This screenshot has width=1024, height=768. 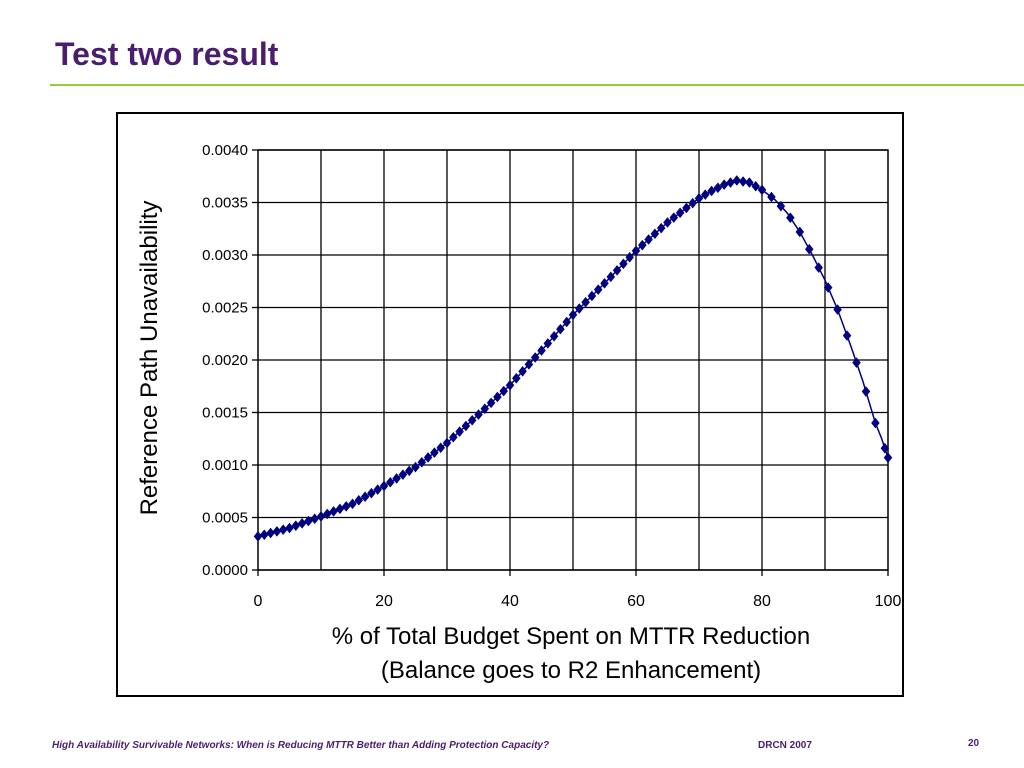 I want to click on y-tick-label: 0.0015, so click(x=225, y=413).